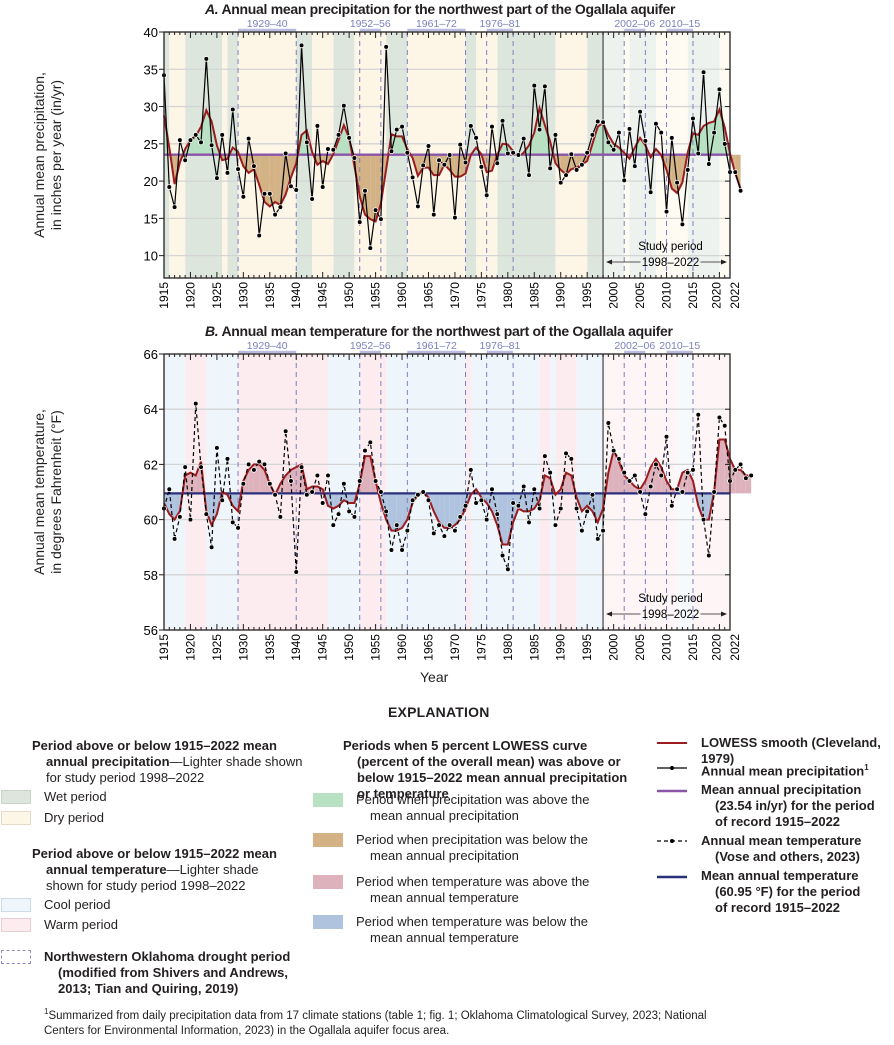 The image size is (894, 1045). Describe the element at coordinates (672, 768) in the screenshot. I see `legend-precip-symbol` at that location.